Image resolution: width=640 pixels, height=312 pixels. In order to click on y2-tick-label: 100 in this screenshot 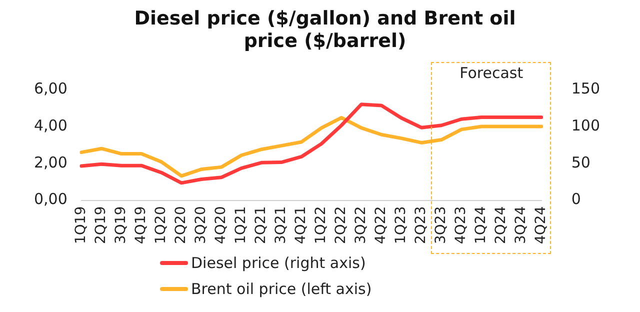, I will do `click(585, 125)`.